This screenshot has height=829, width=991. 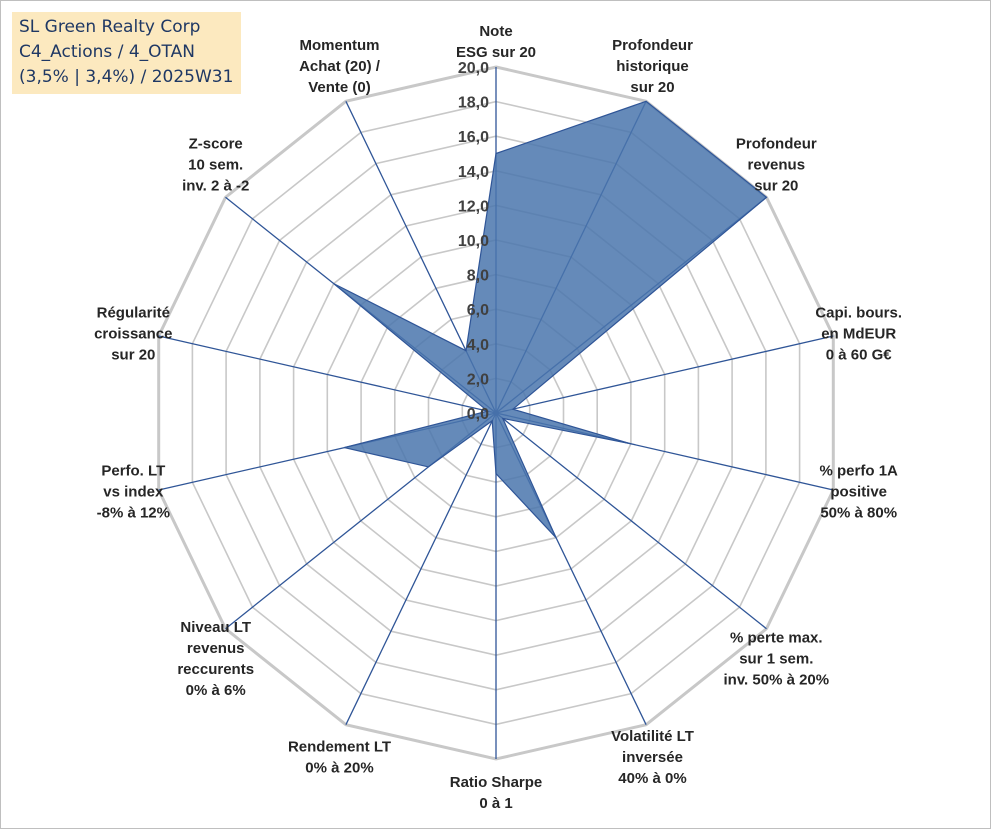 I want to click on axis-label-line: 0% à 20%, so click(x=339, y=768).